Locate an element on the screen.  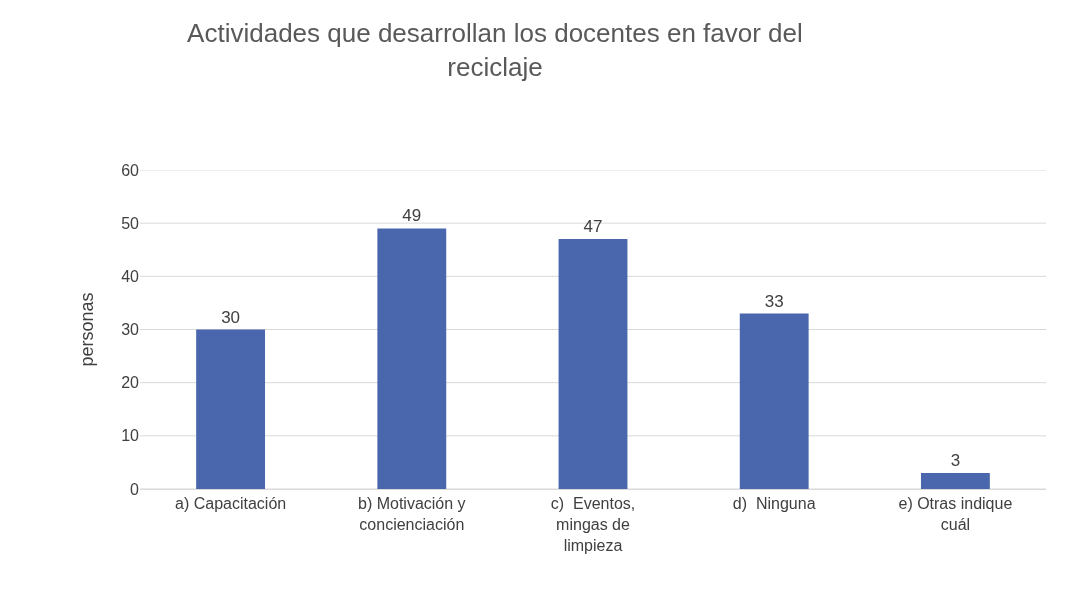
y-tick-label: 50 is located at coordinates (130, 223).